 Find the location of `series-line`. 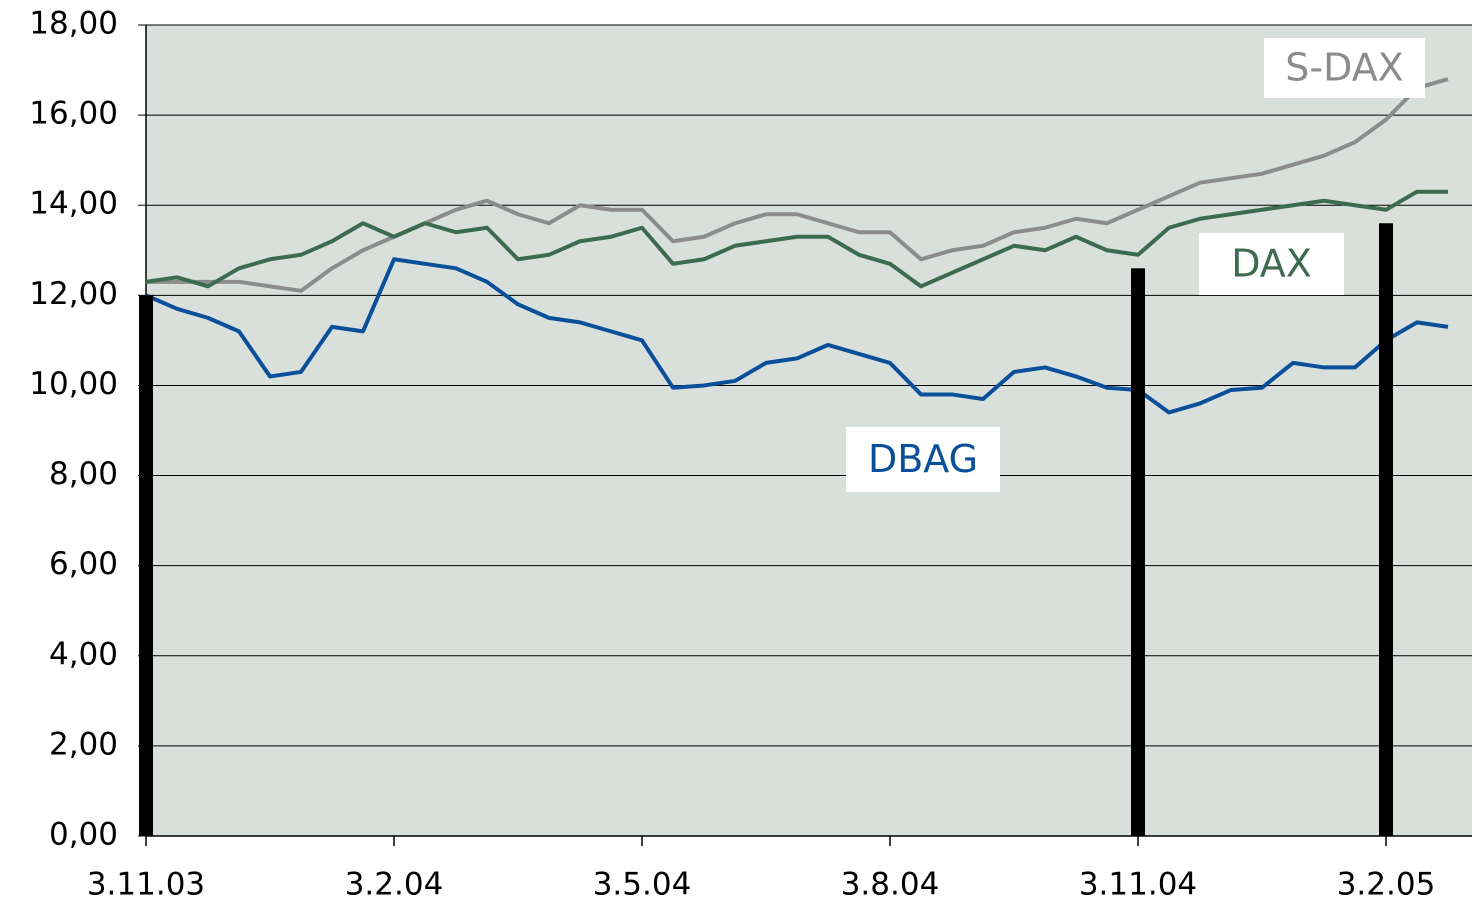

series-line is located at coordinates (796, 239).